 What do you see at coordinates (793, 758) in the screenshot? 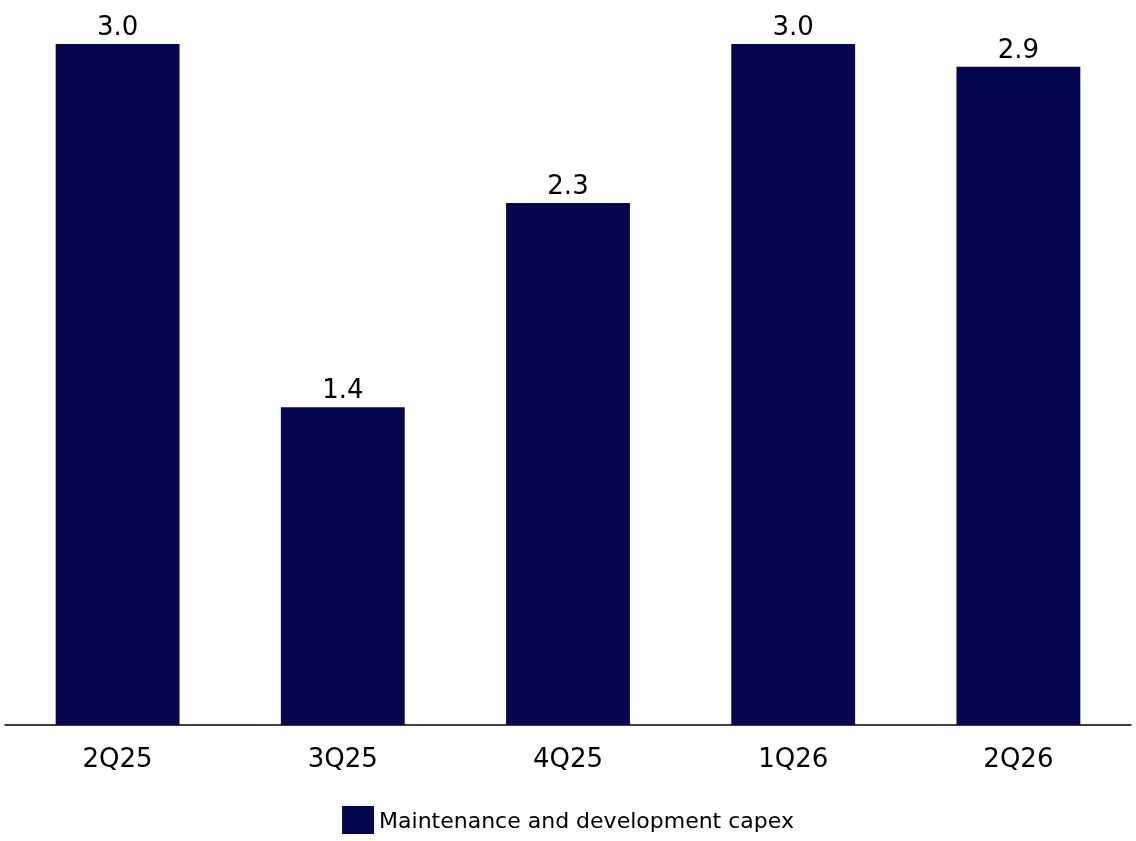
I see `x-tick-label: 1Q26` at bounding box center [793, 758].